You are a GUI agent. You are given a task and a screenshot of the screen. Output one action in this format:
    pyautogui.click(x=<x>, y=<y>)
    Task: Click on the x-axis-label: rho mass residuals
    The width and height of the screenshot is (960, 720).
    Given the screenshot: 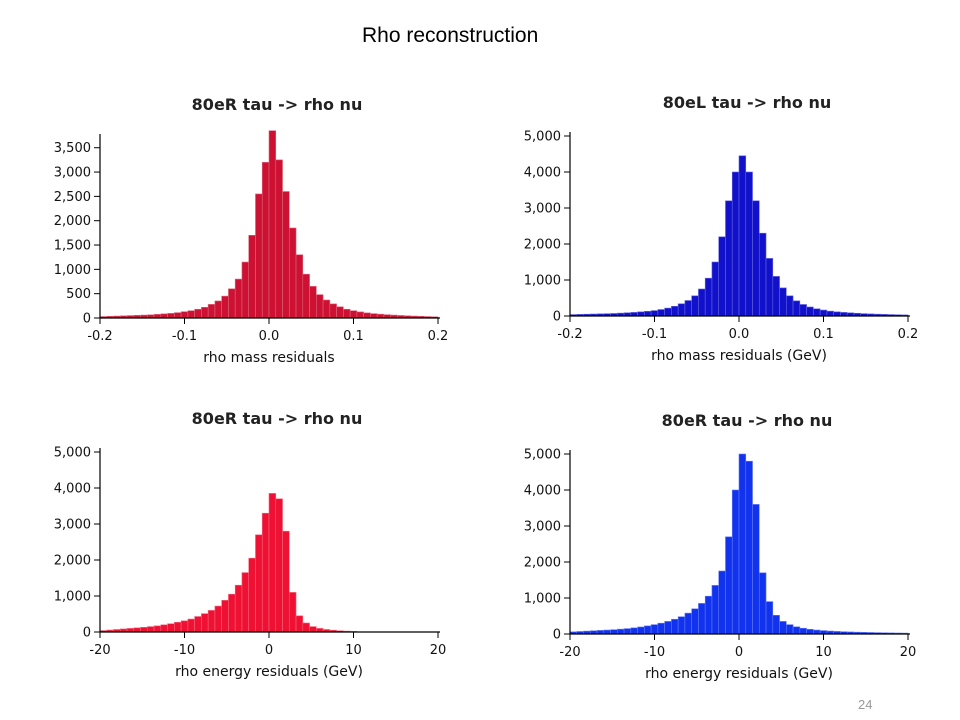 What is the action you would take?
    pyautogui.click(x=268, y=358)
    